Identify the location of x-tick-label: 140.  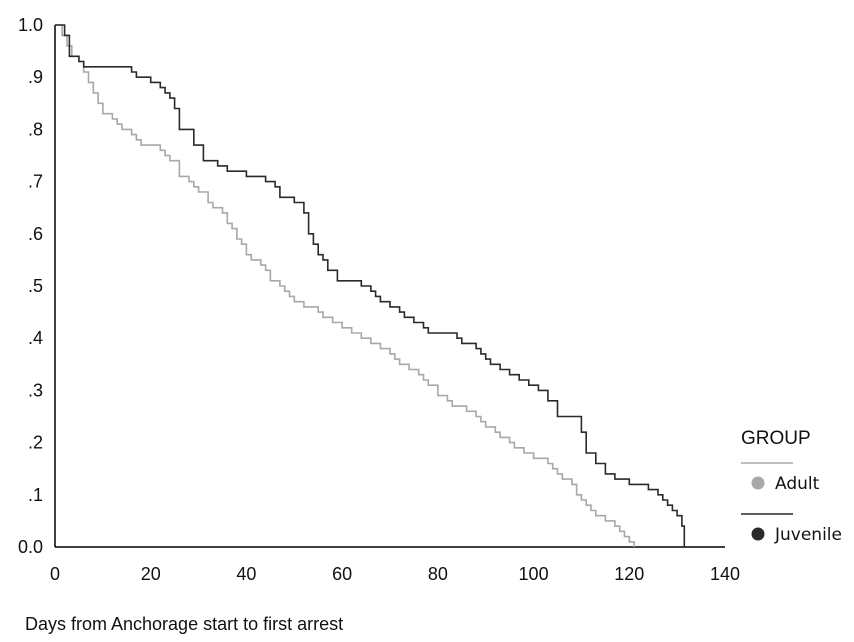
(725, 574).